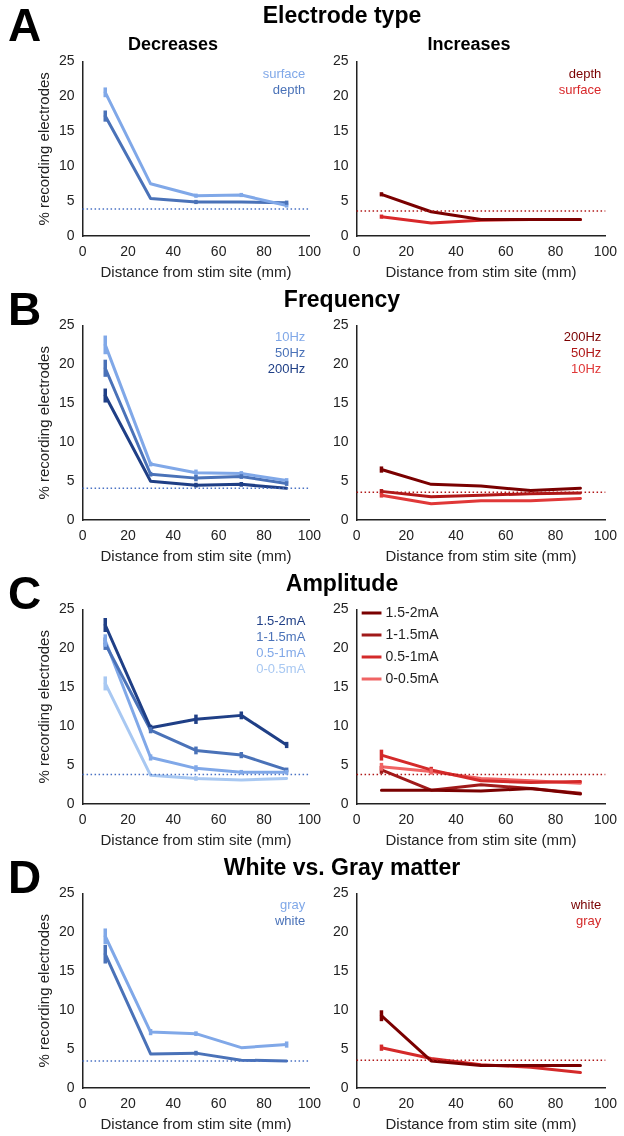  What do you see at coordinates (412, 655) in the screenshot?
I see `legend-label: 0.5-1mA` at bounding box center [412, 655].